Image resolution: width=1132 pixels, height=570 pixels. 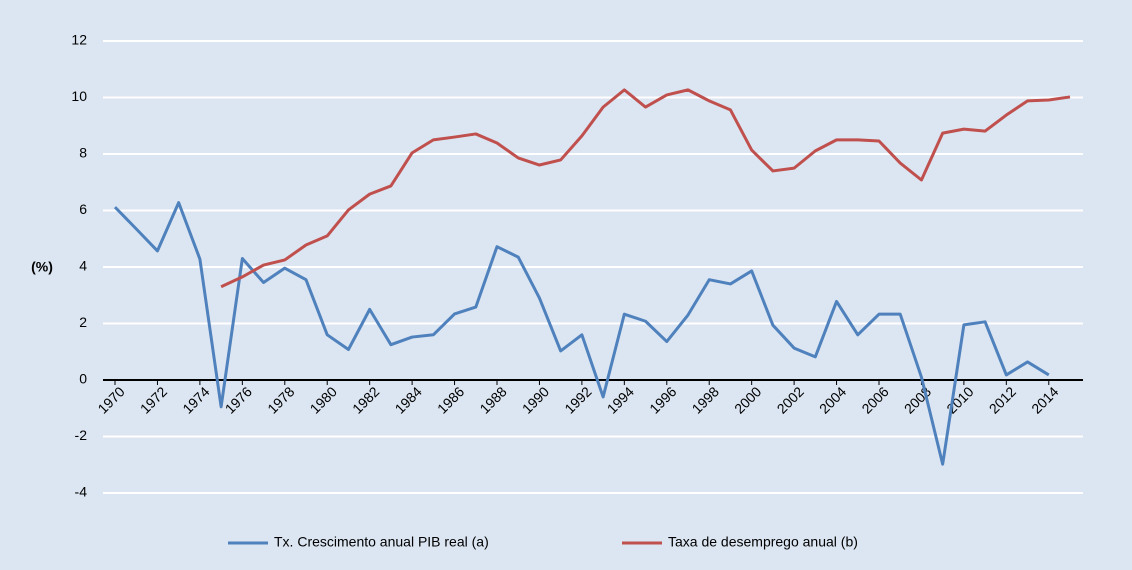 What do you see at coordinates (42, 267) in the screenshot?
I see `y-axis-label: (%)` at bounding box center [42, 267].